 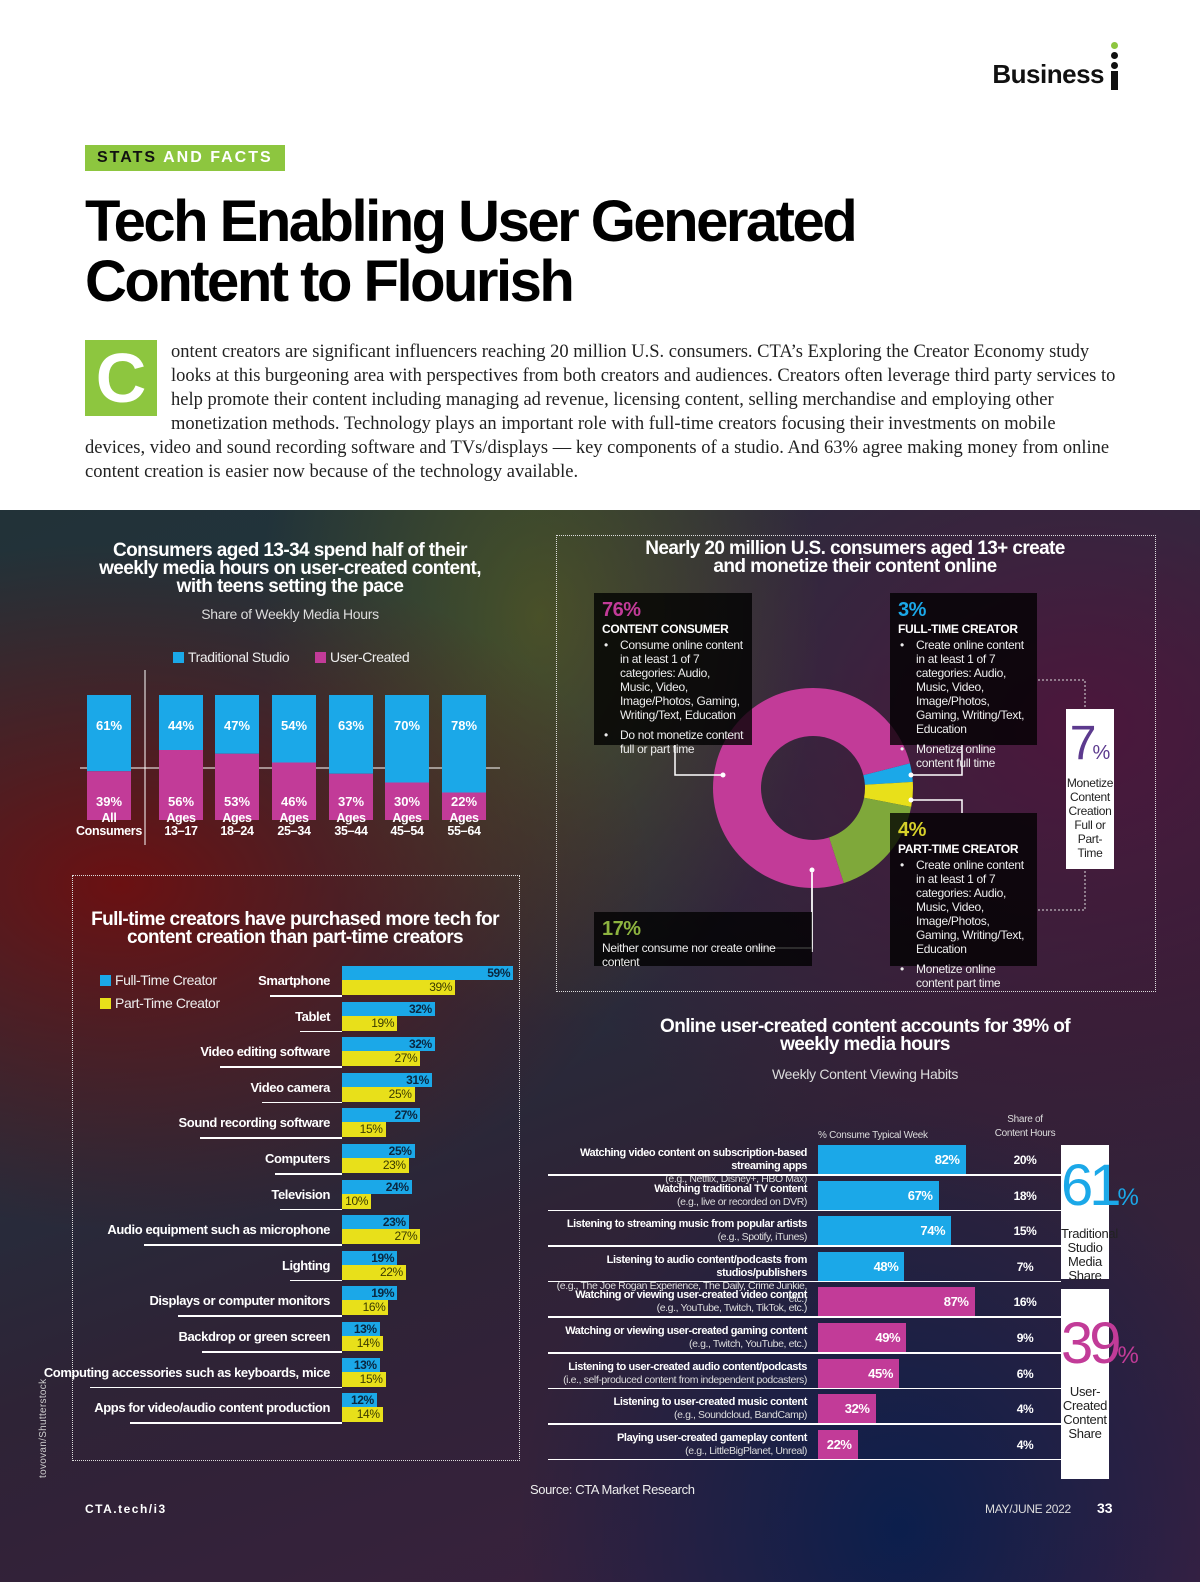 I want to click on category-label-line: 55–64, so click(x=464, y=831).